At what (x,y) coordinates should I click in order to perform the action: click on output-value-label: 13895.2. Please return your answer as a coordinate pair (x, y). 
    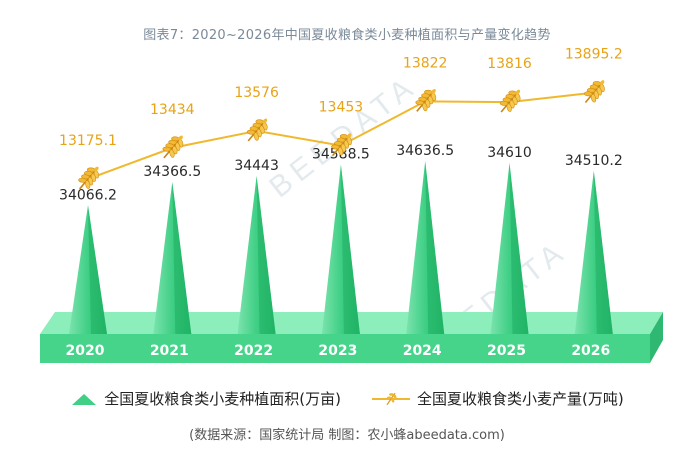
    Looking at the image, I should click on (594, 55).